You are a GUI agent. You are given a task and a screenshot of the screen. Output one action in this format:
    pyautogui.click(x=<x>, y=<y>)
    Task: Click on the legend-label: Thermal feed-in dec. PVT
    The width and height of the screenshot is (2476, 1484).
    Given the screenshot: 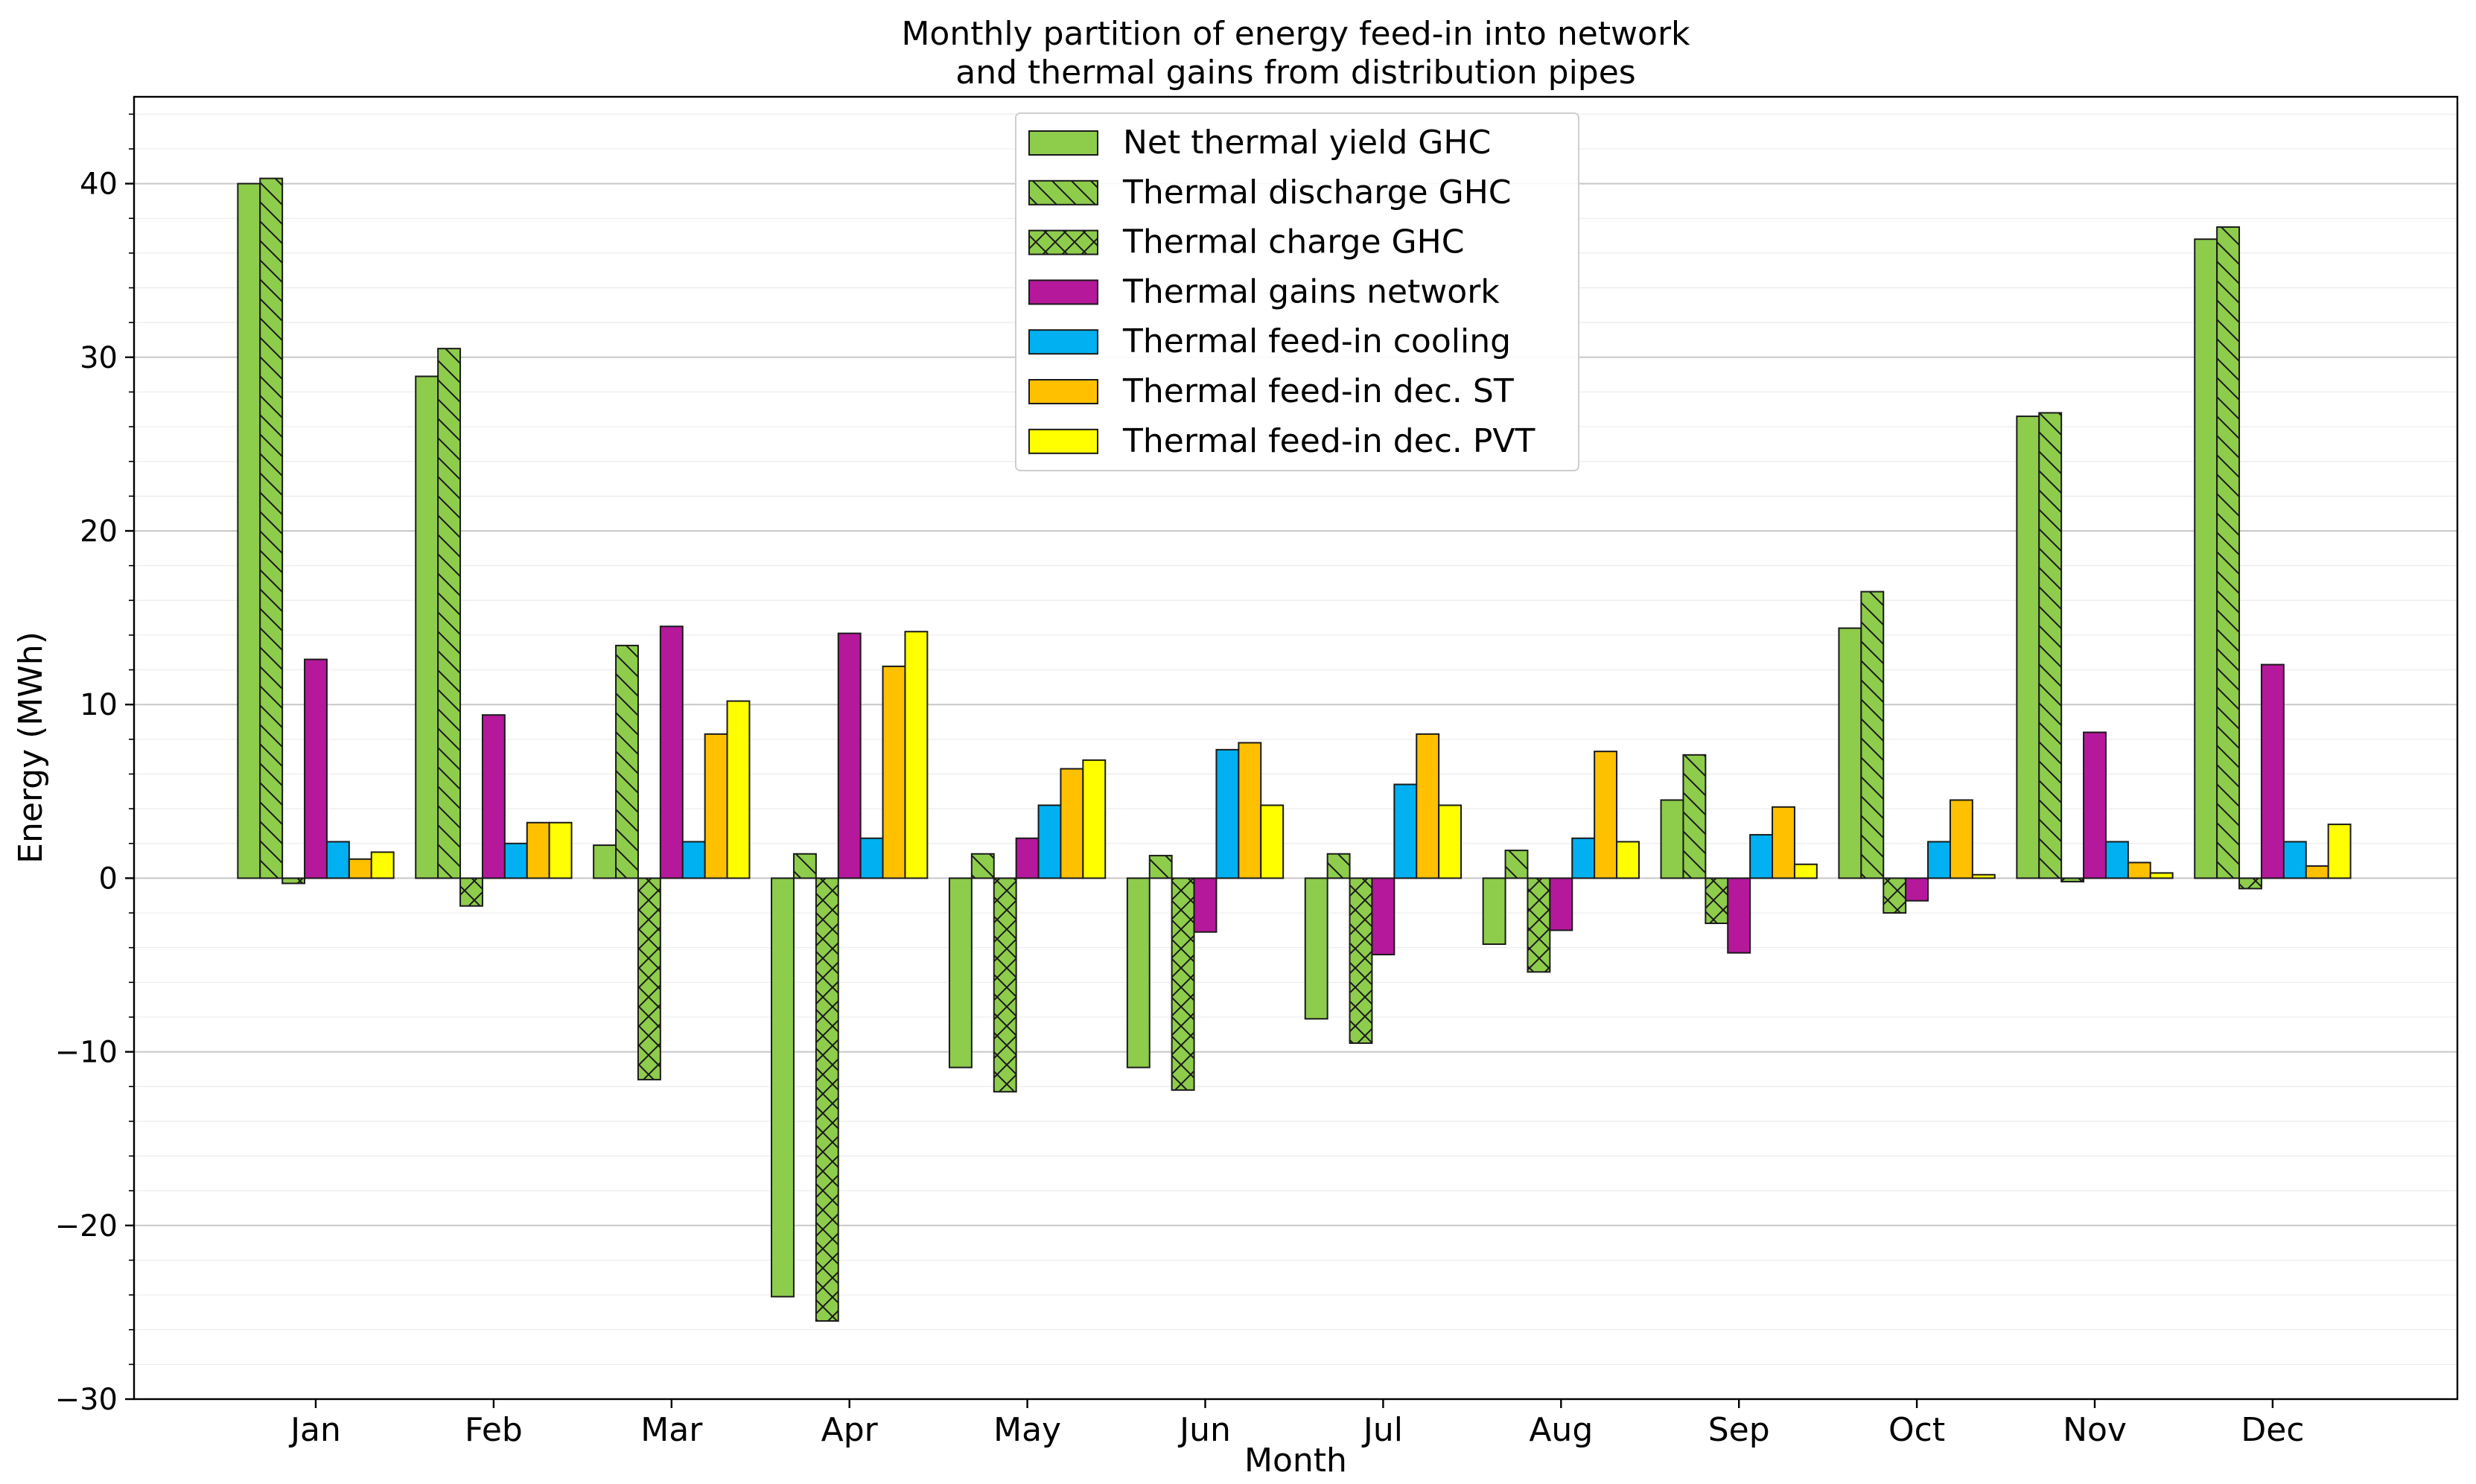 What is the action you would take?
    pyautogui.click(x=1328, y=441)
    